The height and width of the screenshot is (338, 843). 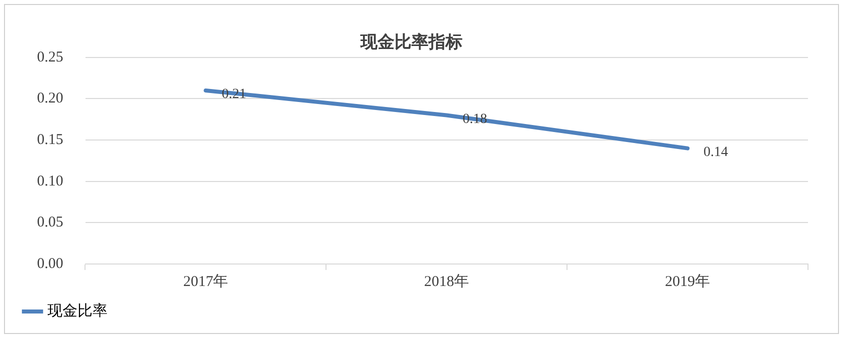 I want to click on y-tick-label: 0.15, so click(x=50, y=140).